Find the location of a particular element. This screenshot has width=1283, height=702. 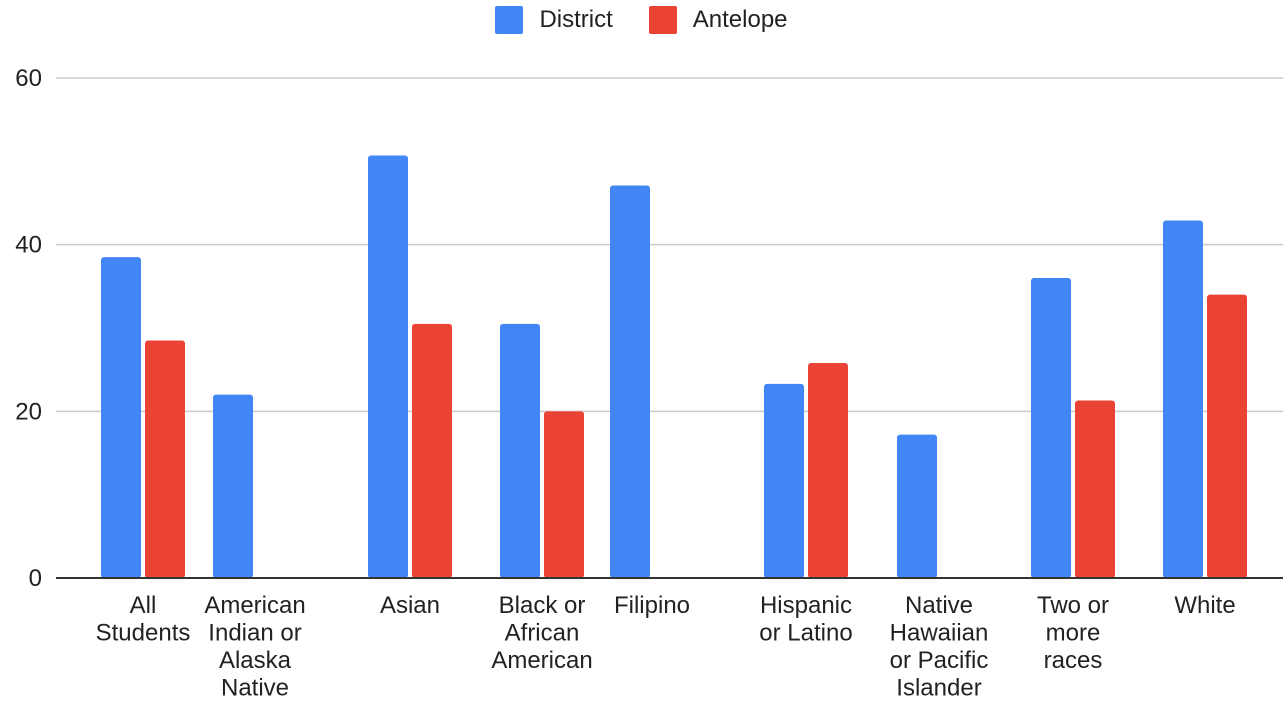

bar-antelope-all-students is located at coordinates (165, 459).